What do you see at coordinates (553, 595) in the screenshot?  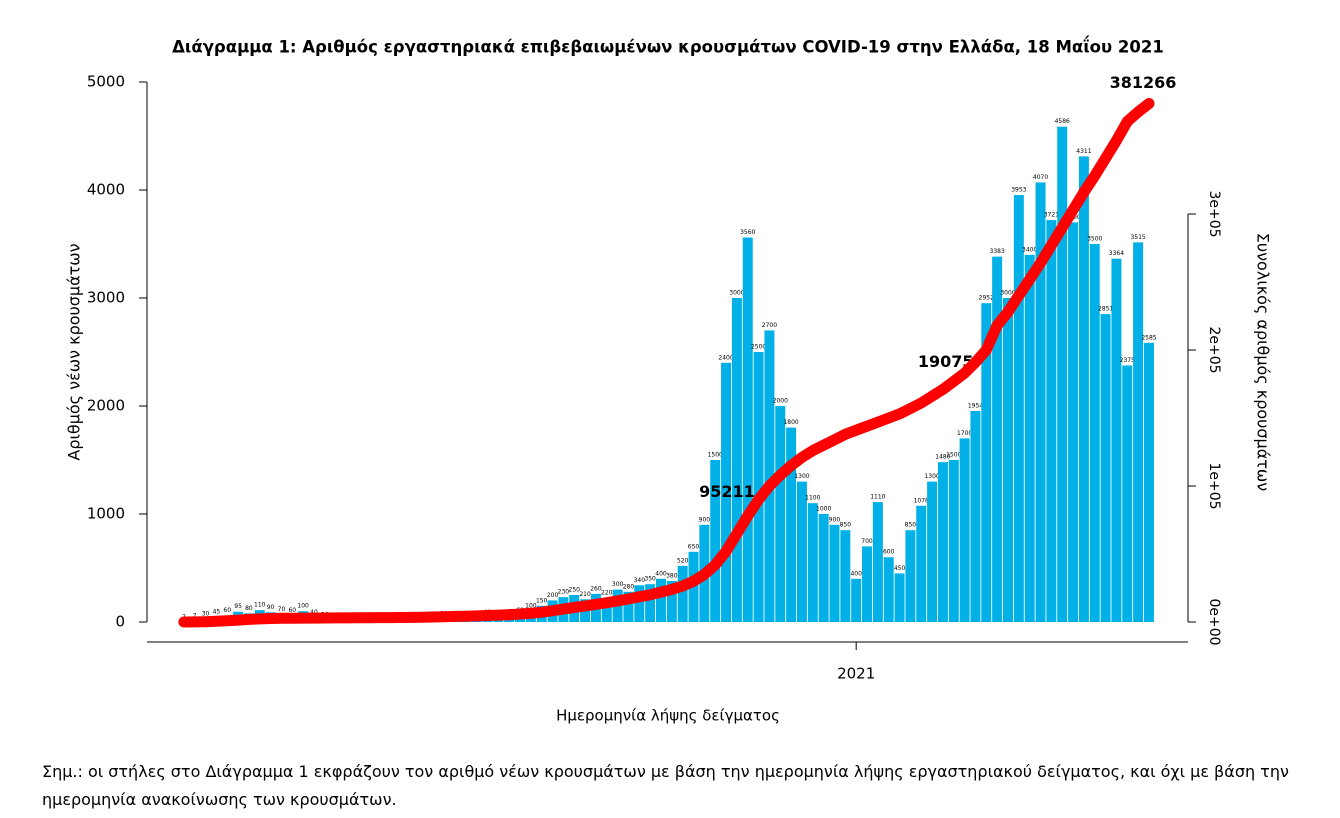 I see `bar-value-label: 200` at bounding box center [553, 595].